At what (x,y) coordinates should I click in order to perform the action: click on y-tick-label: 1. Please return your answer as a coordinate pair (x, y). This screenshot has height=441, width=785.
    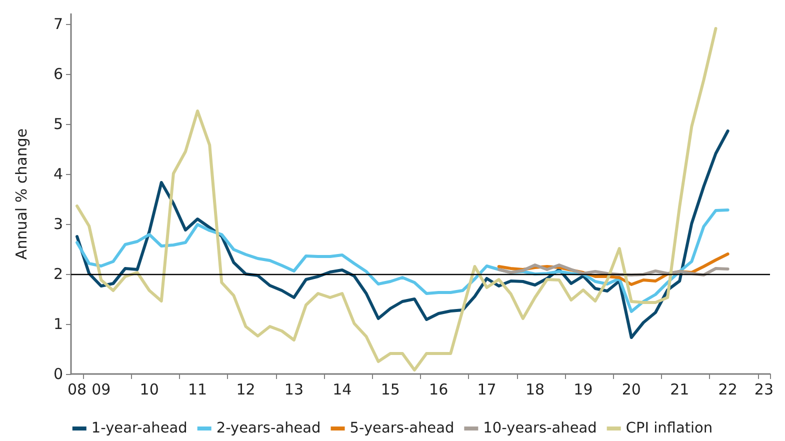
    Looking at the image, I should click on (58, 324).